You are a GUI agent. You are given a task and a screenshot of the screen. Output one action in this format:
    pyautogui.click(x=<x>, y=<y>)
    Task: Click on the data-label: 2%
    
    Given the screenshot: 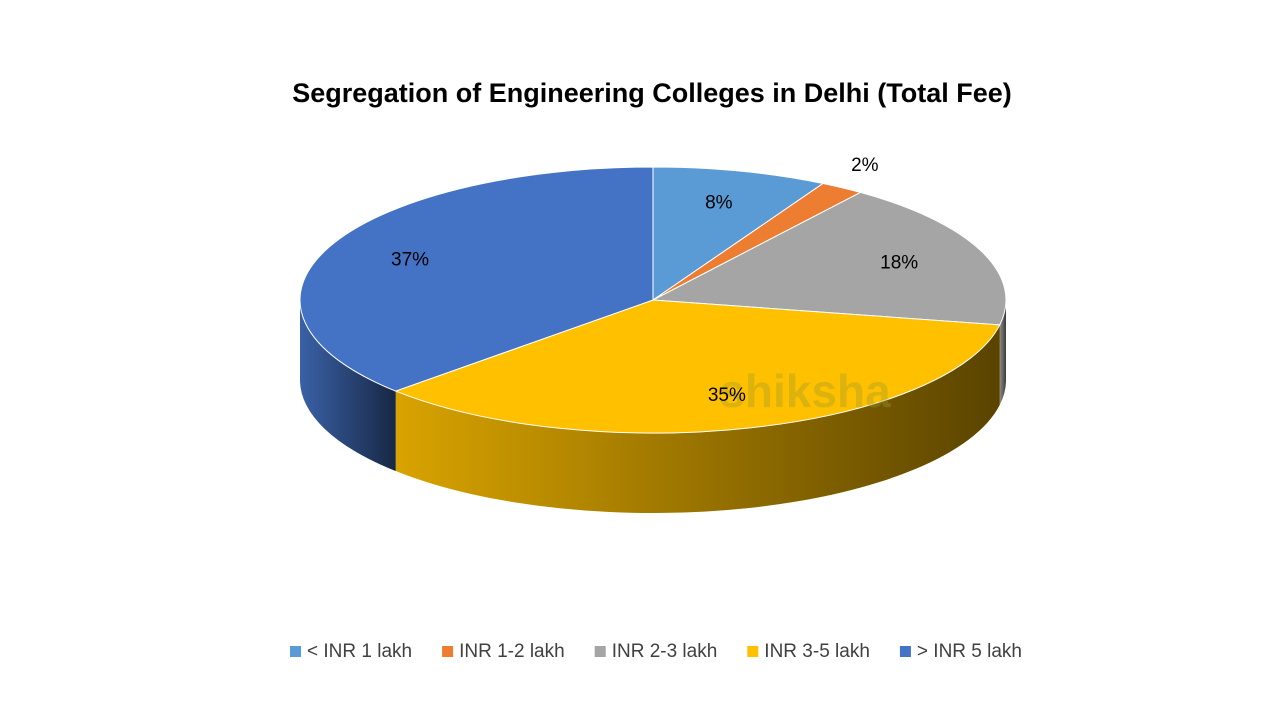 What is the action you would take?
    pyautogui.click(x=865, y=165)
    